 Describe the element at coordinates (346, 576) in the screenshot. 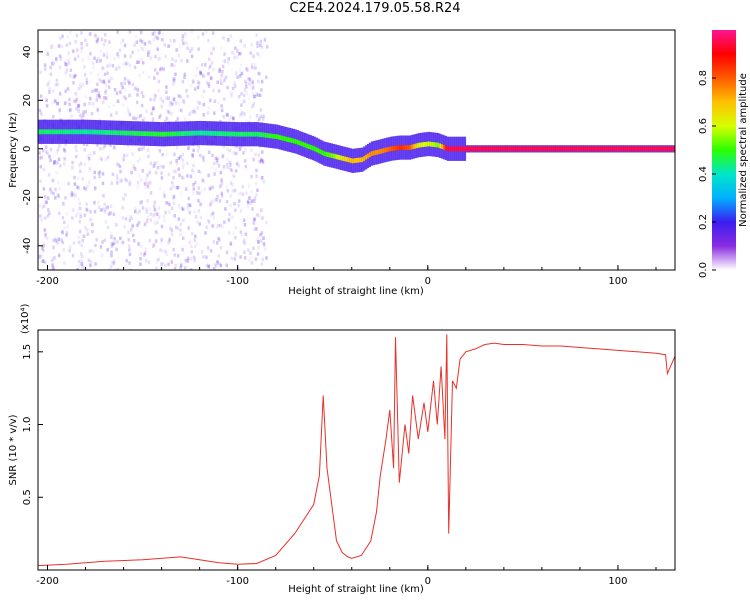

I see `snr-x-axis: -200 -100 0 100` at that location.